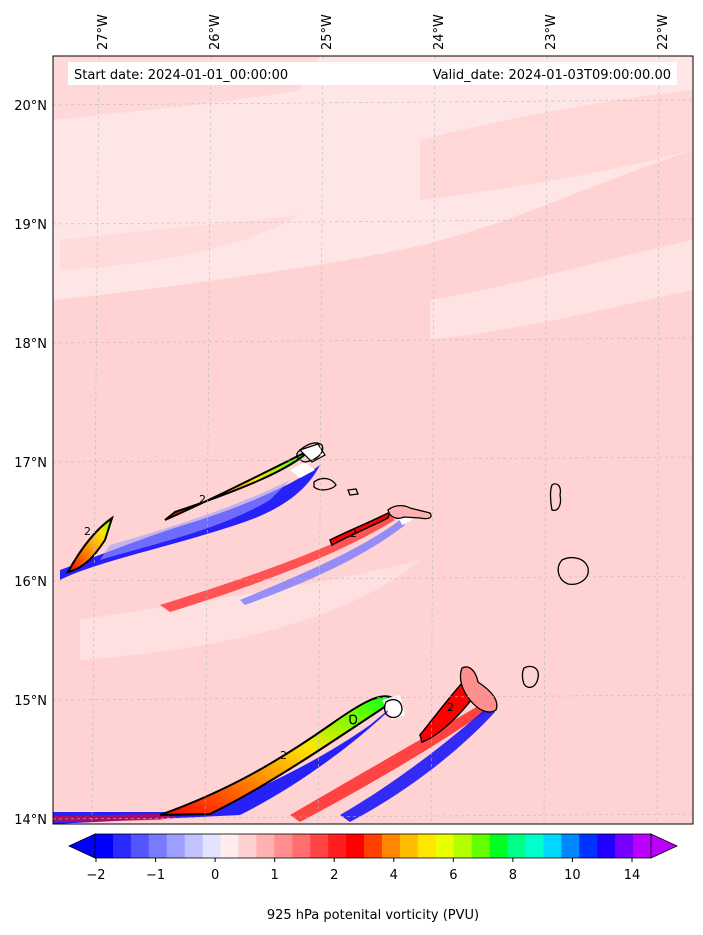 The height and width of the screenshot is (935, 703). What do you see at coordinates (30, 701) in the screenshot?
I see `lat-label: 15°N` at bounding box center [30, 701].